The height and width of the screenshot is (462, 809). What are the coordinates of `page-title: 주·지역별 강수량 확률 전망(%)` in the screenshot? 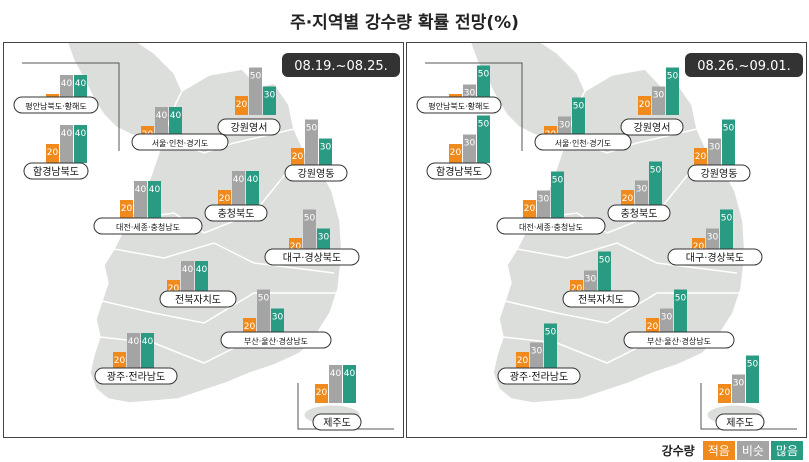 It's located at (404, 23).